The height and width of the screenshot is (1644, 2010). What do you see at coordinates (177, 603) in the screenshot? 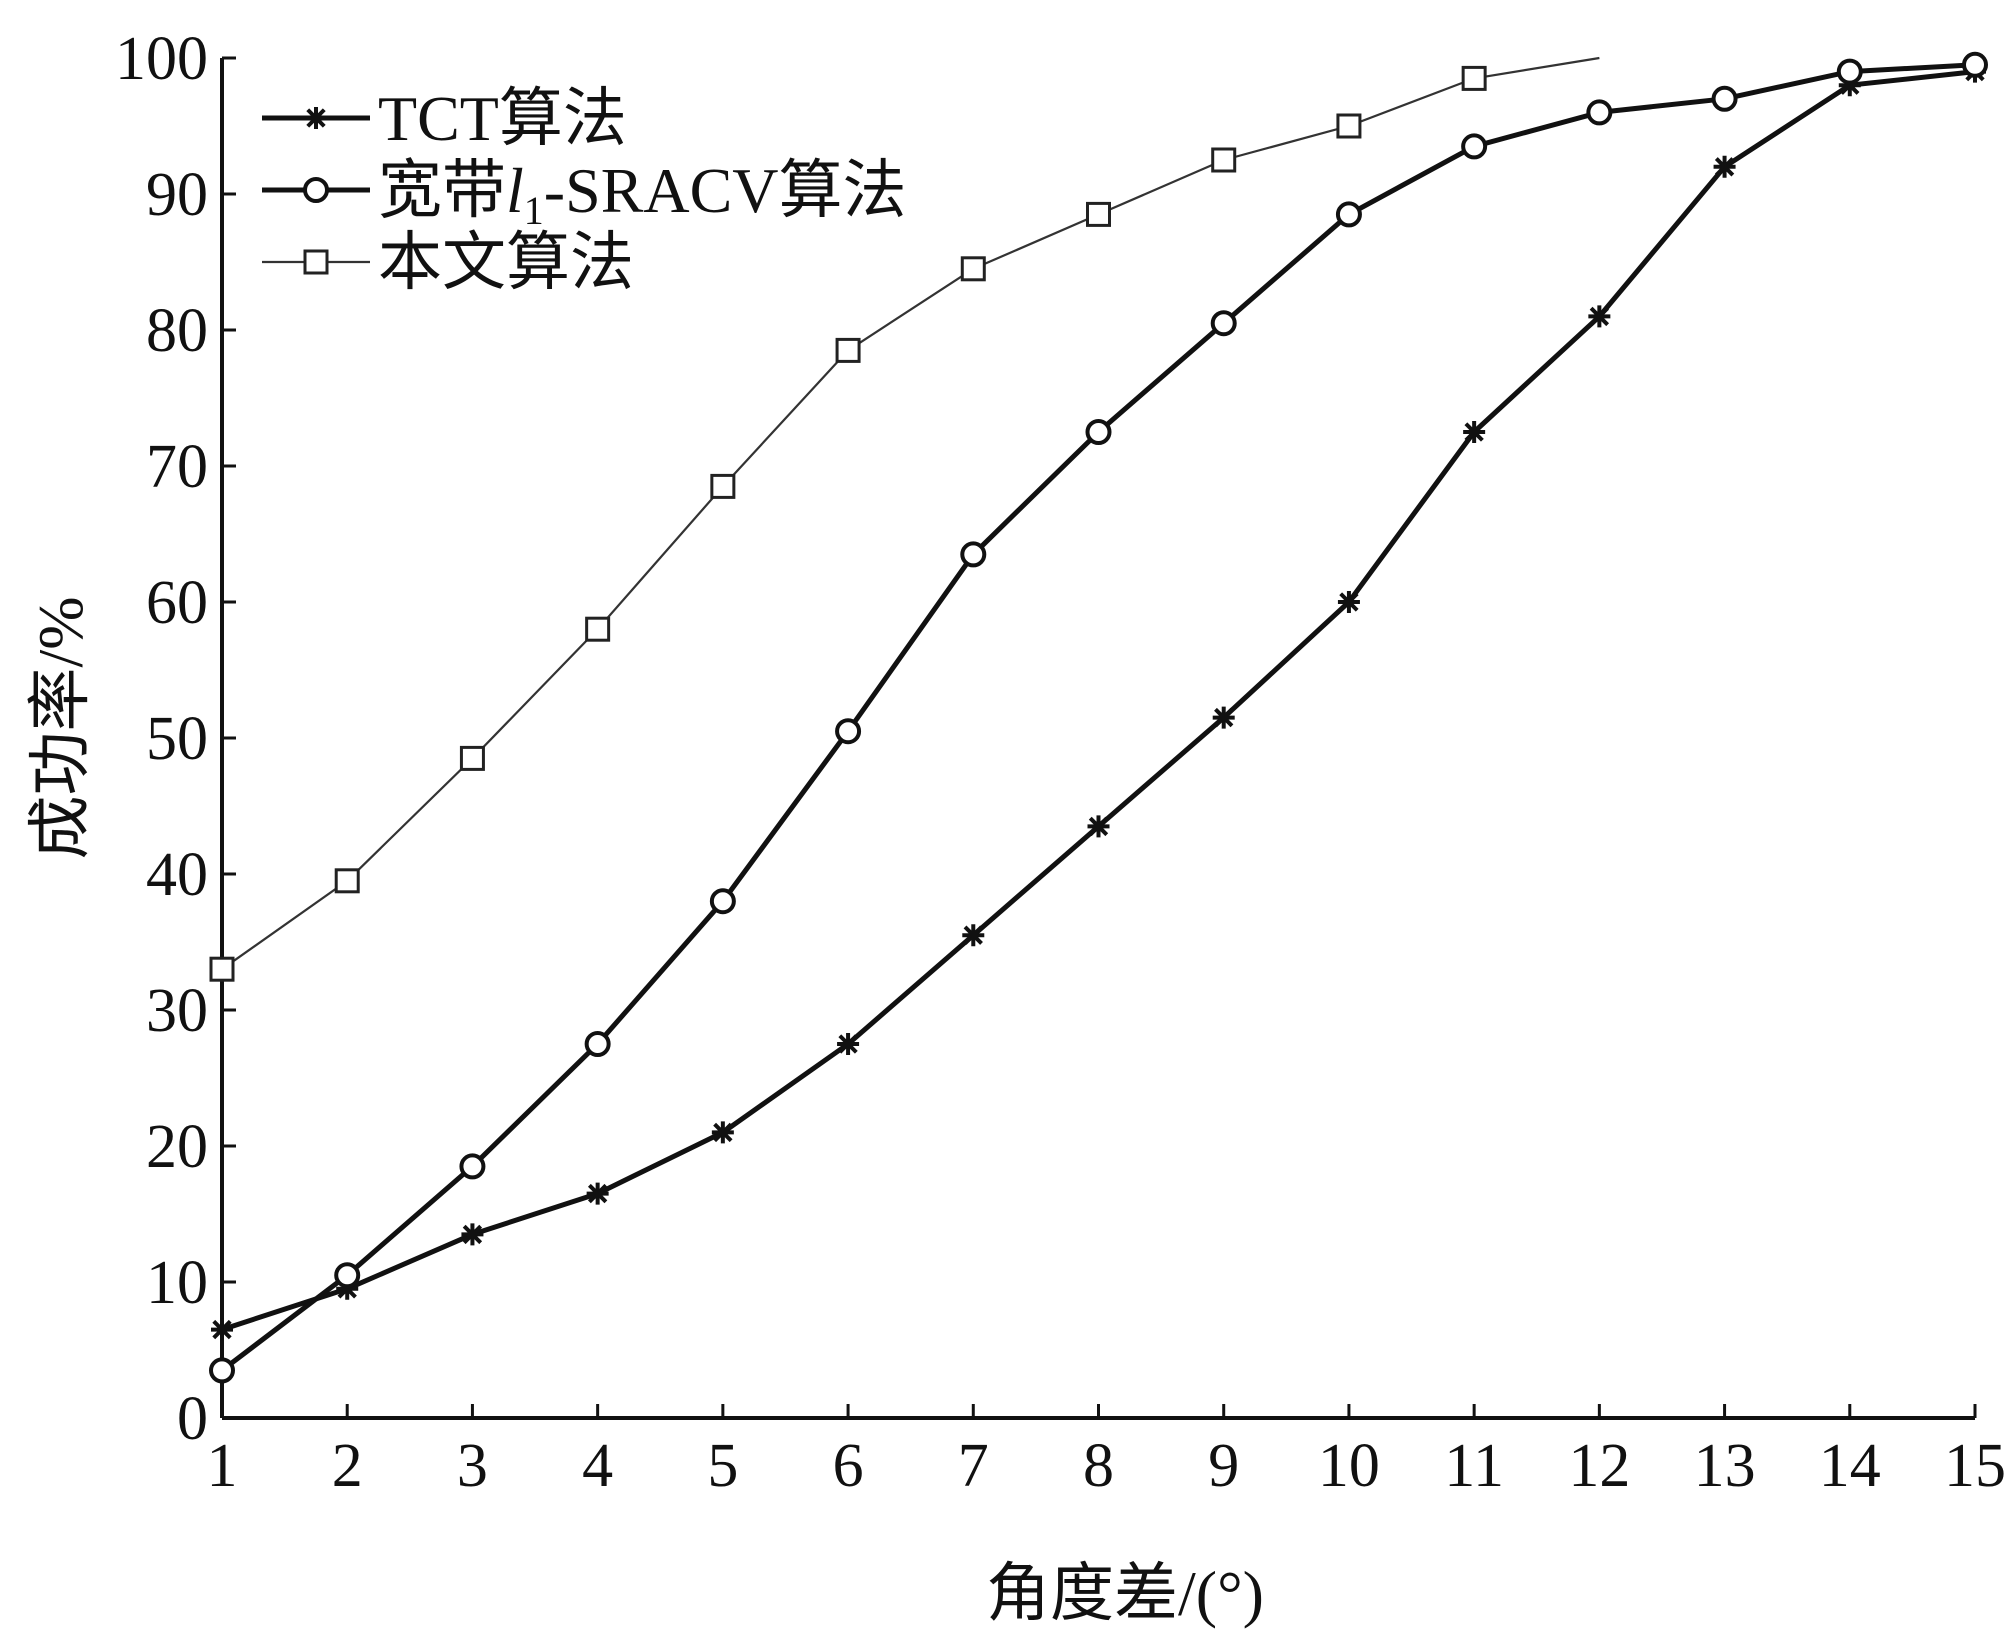
I see `y-tick-label: 60` at bounding box center [177, 603].